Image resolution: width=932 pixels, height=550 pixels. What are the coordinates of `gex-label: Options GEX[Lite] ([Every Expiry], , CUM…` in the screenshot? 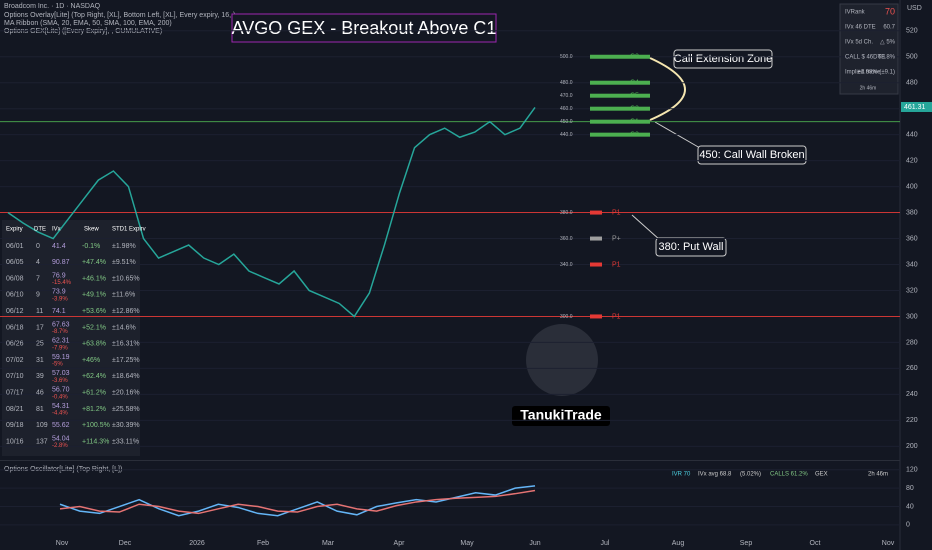 It's located at (83, 31).